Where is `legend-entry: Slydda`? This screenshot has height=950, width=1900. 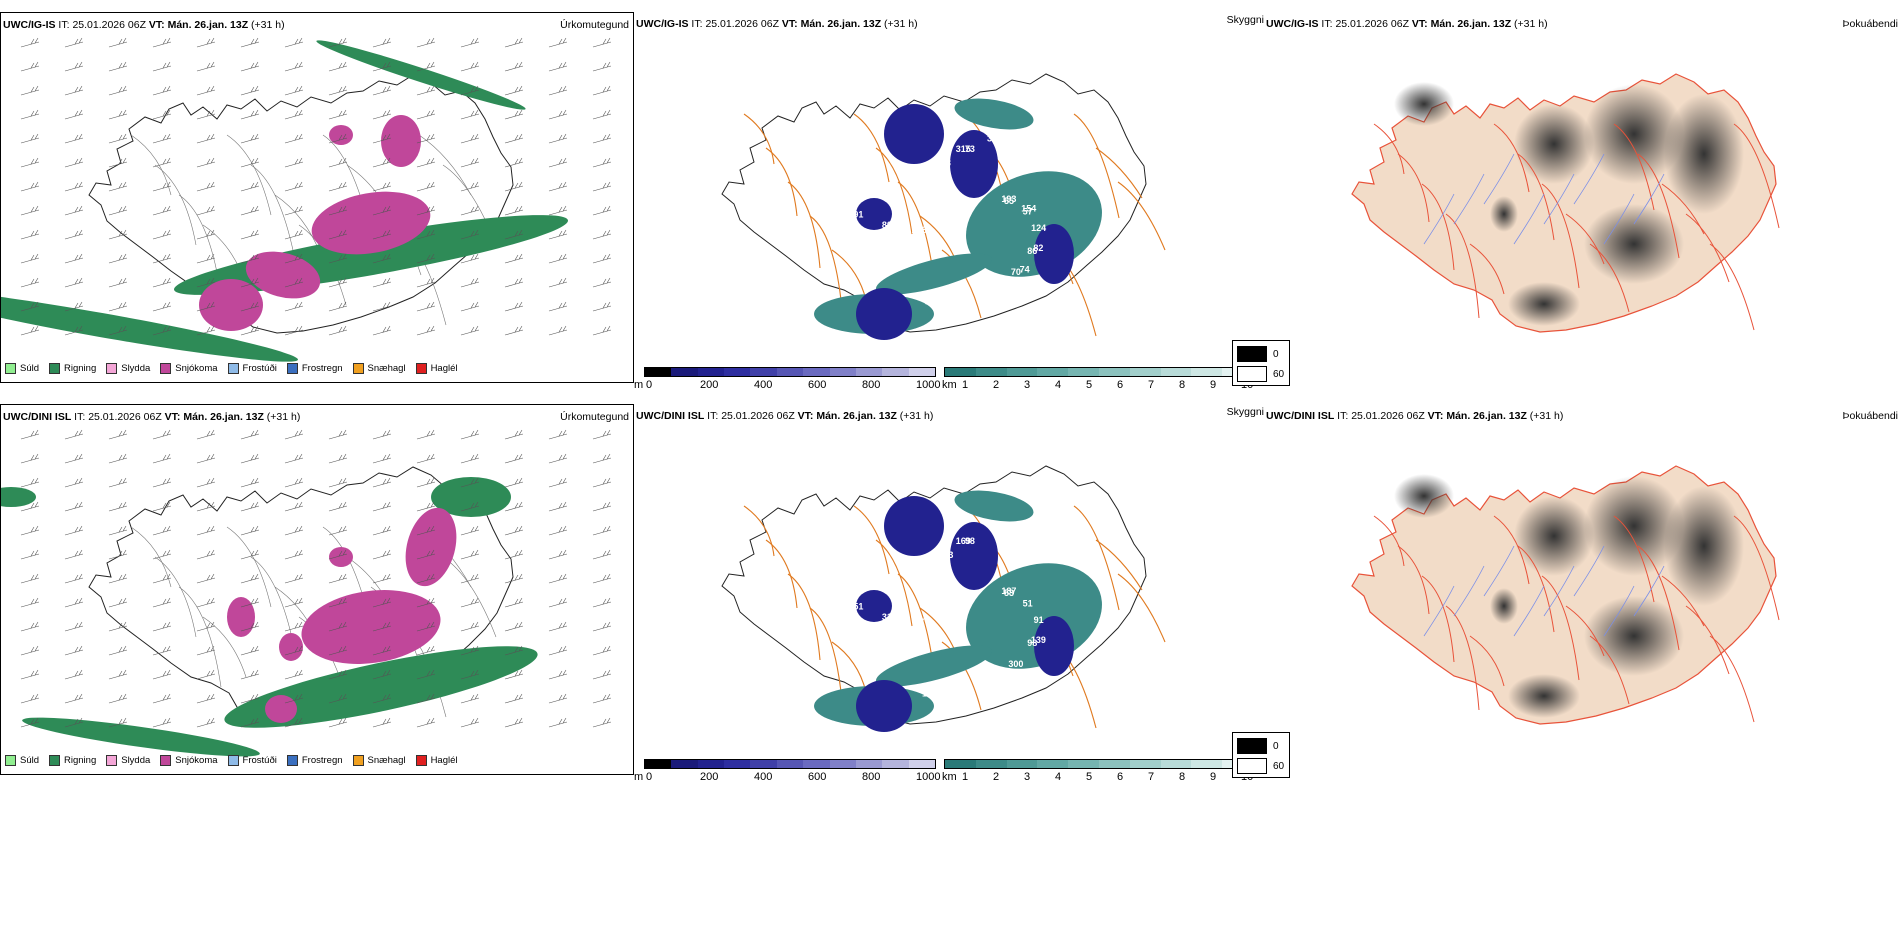 legend-entry: Slydda is located at coordinates (128, 368).